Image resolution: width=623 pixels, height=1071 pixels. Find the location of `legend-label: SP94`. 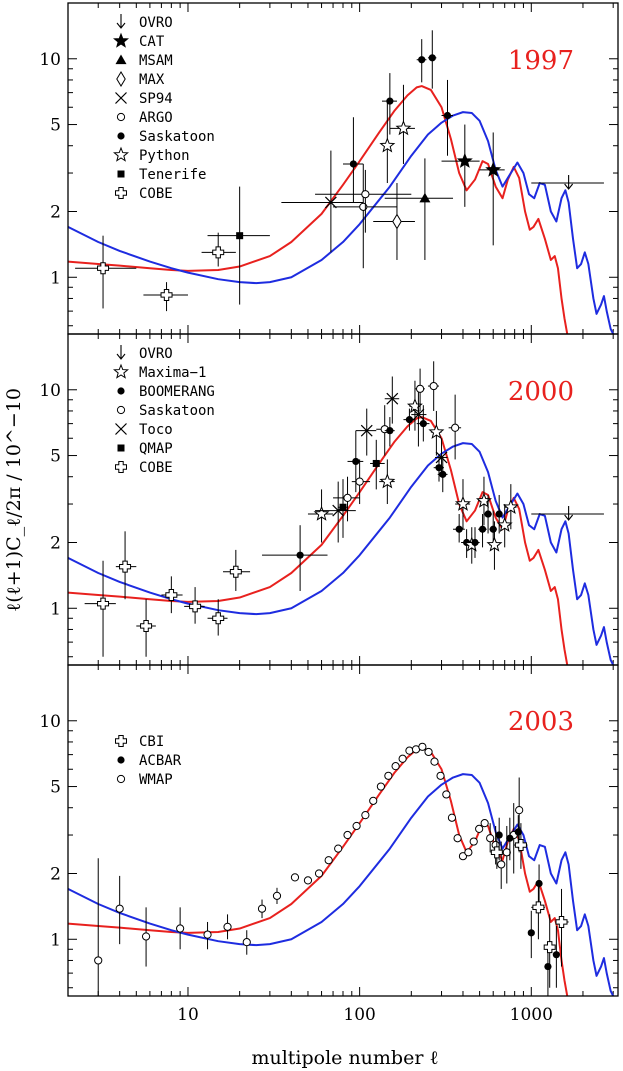

legend-label: SP94 is located at coordinates (156, 99).